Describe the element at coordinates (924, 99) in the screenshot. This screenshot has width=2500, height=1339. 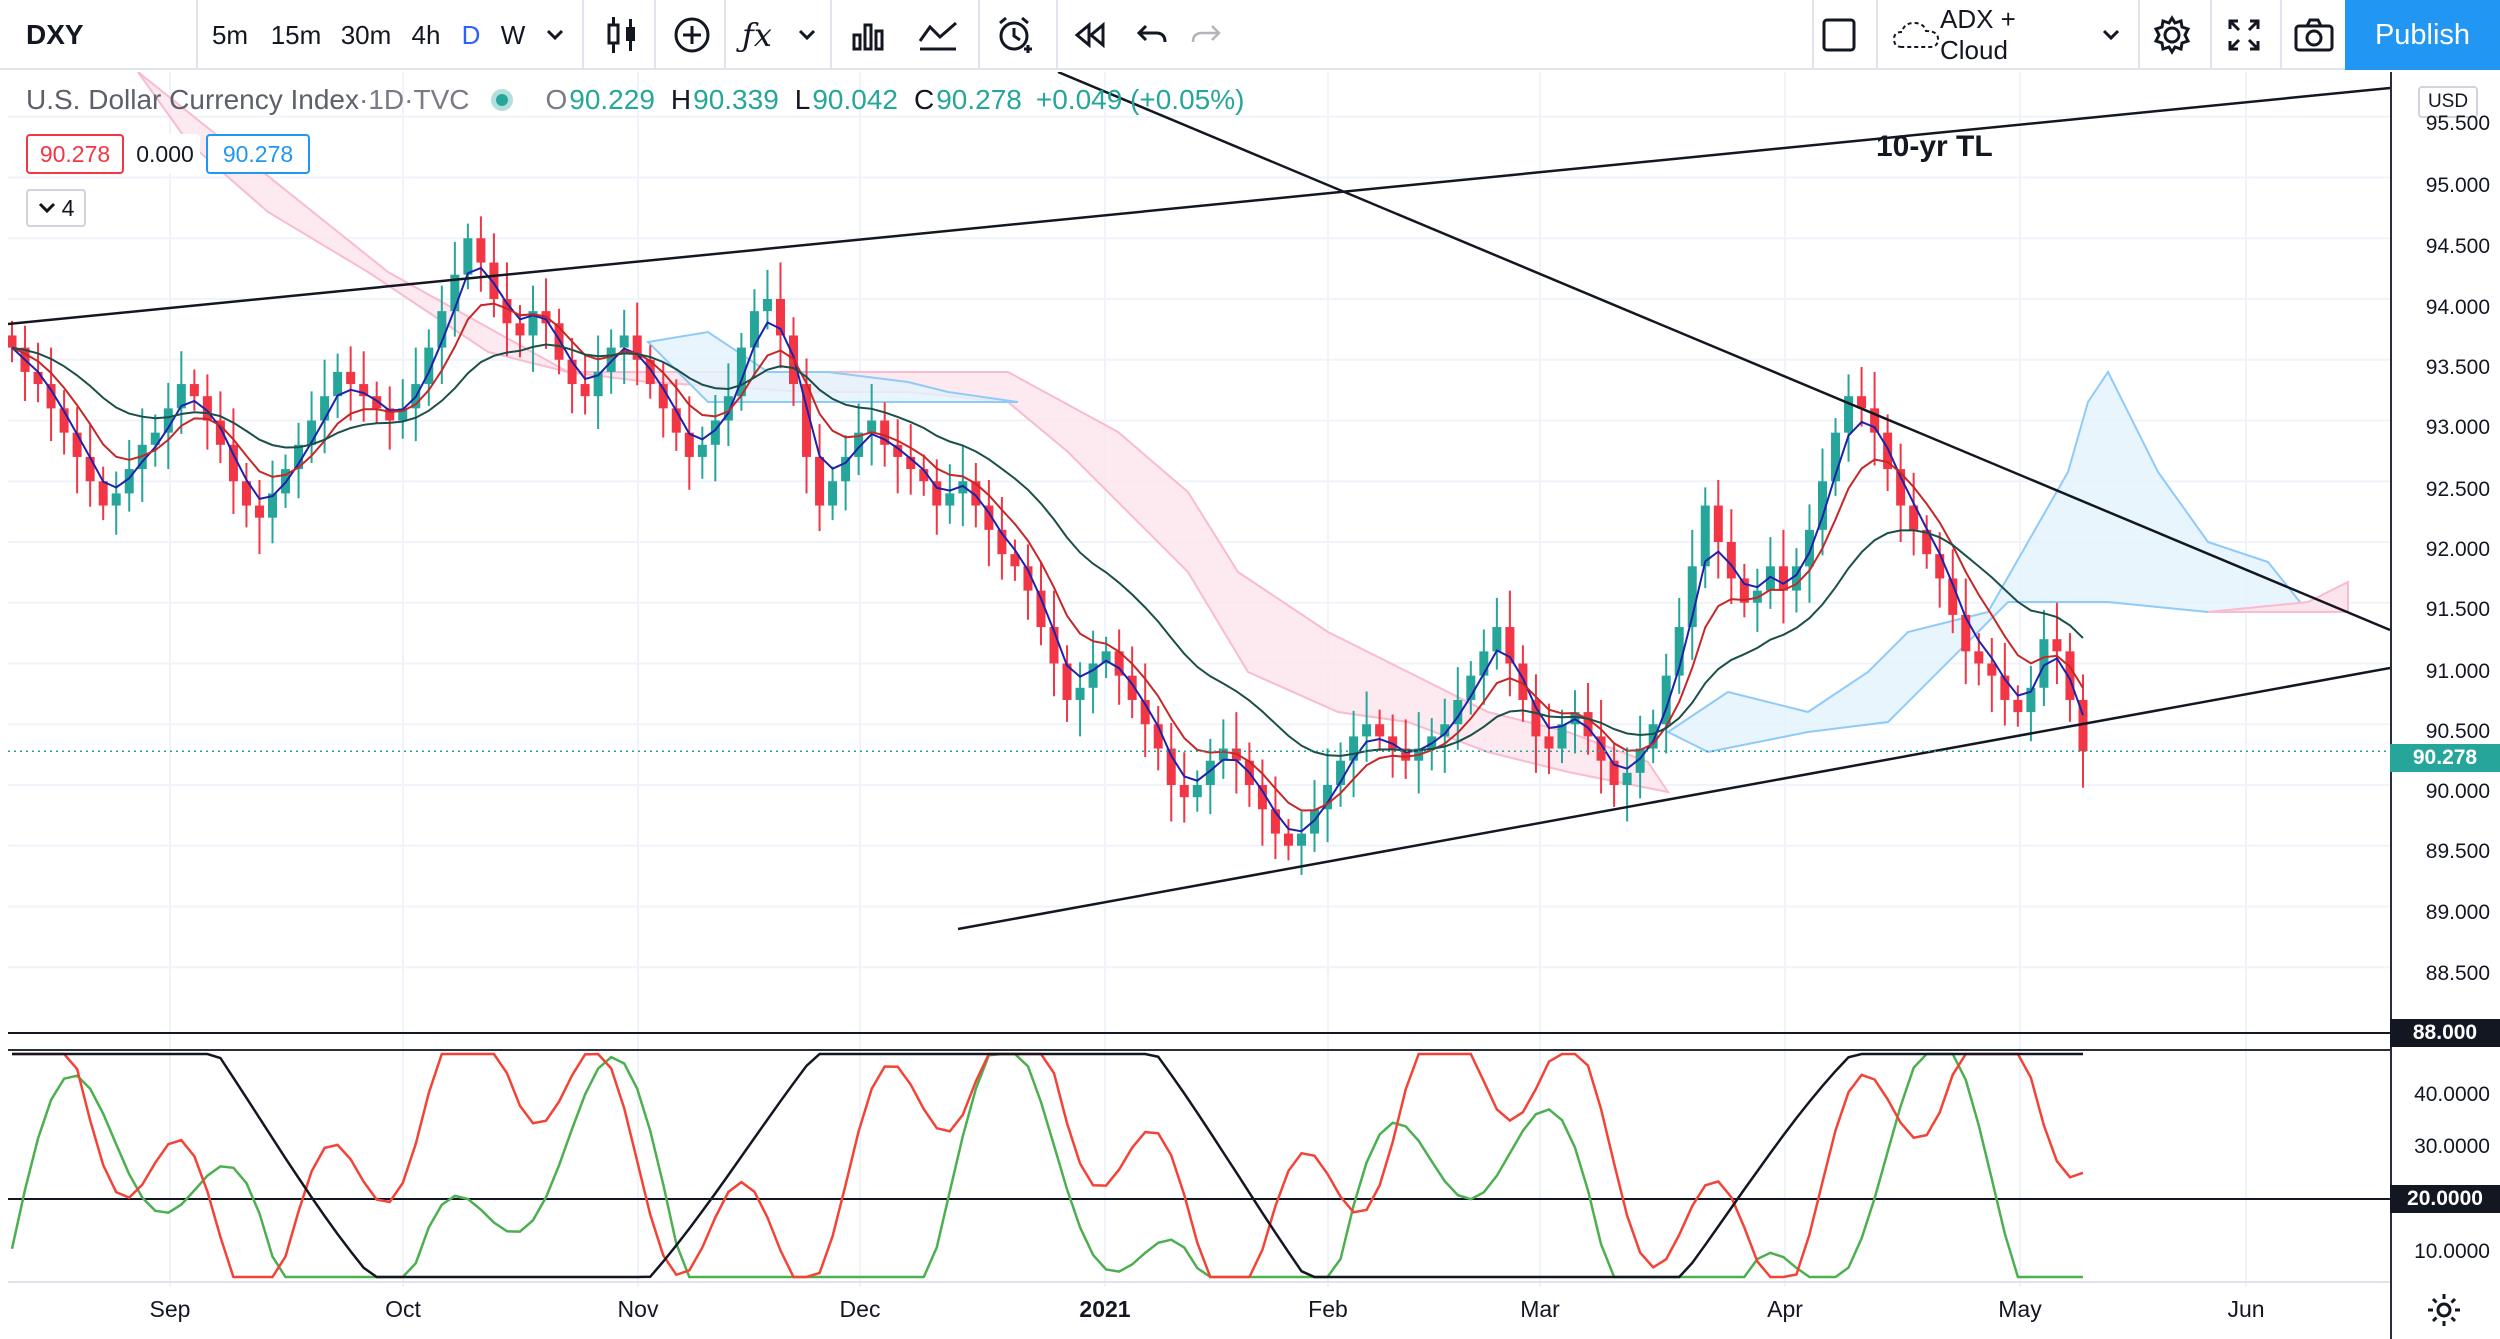
I see `ohlc-close-label: C` at that location.